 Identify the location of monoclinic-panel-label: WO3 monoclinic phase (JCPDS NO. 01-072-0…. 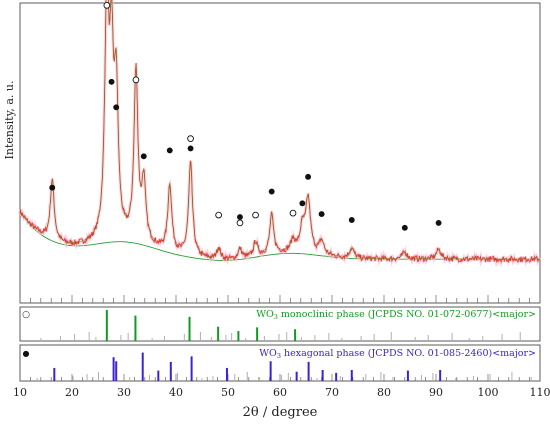
(396, 315).